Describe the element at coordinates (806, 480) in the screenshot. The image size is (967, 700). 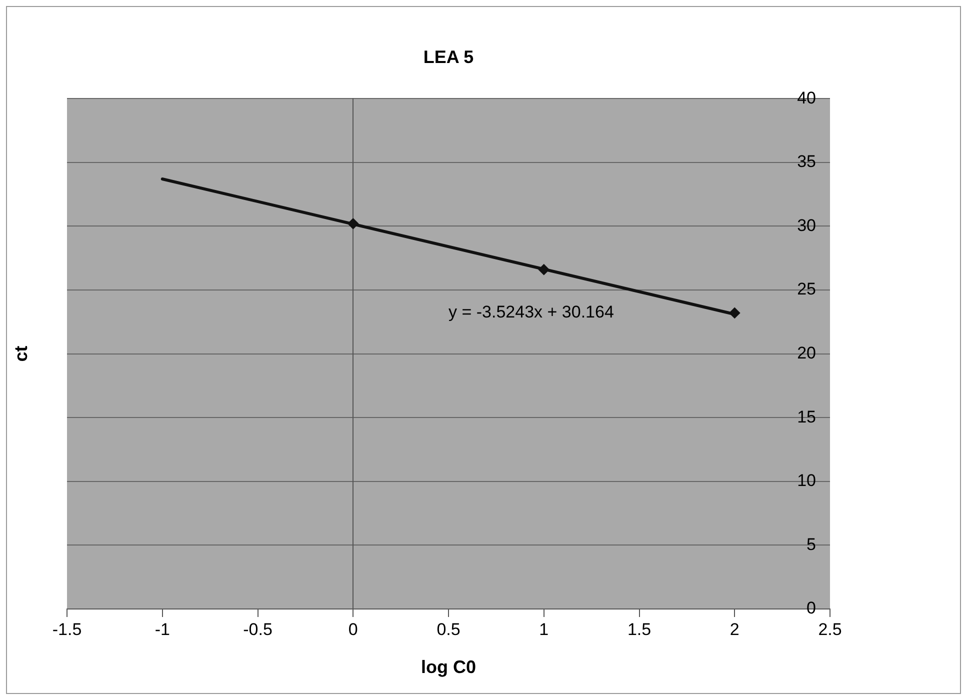
I see `y-tick-label: 10` at that location.